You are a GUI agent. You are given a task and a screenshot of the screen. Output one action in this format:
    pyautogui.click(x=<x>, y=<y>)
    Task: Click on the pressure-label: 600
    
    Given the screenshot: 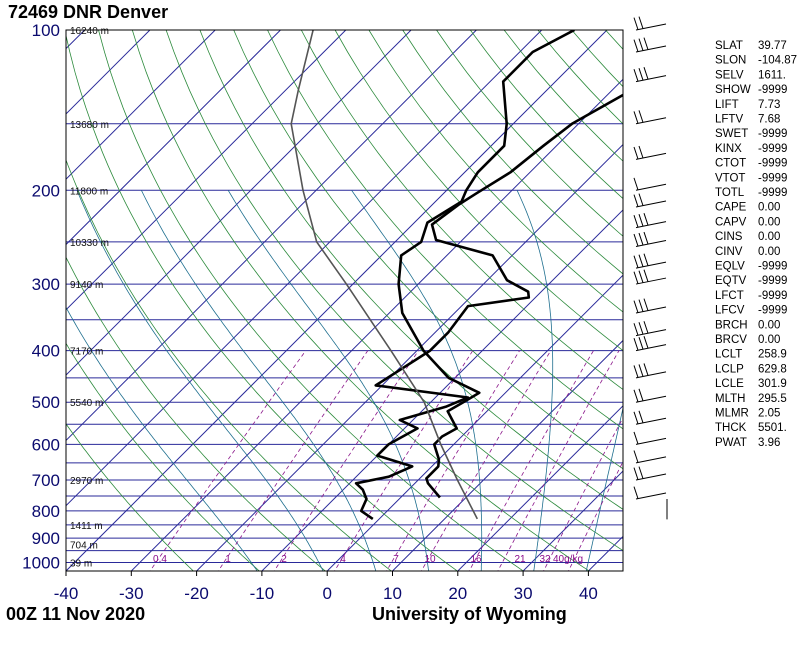 What is the action you would take?
    pyautogui.click(x=46, y=444)
    